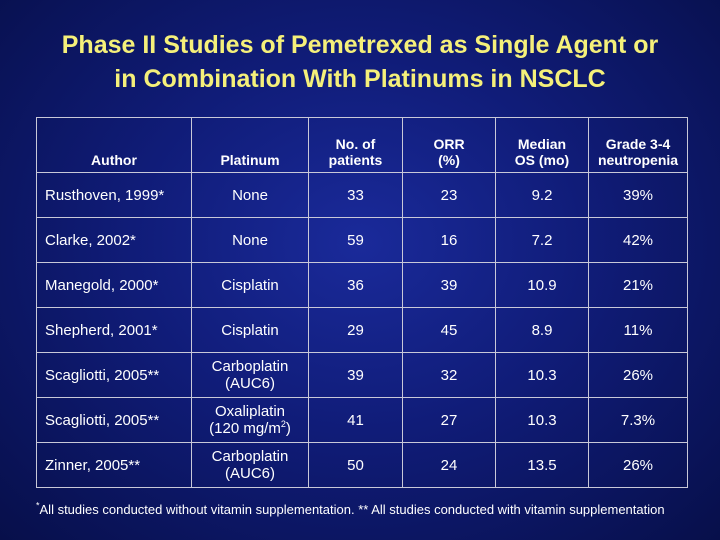 The height and width of the screenshot is (540, 720). I want to click on header-neutropenia: Grade 3-4 neutropenia, so click(638, 145).